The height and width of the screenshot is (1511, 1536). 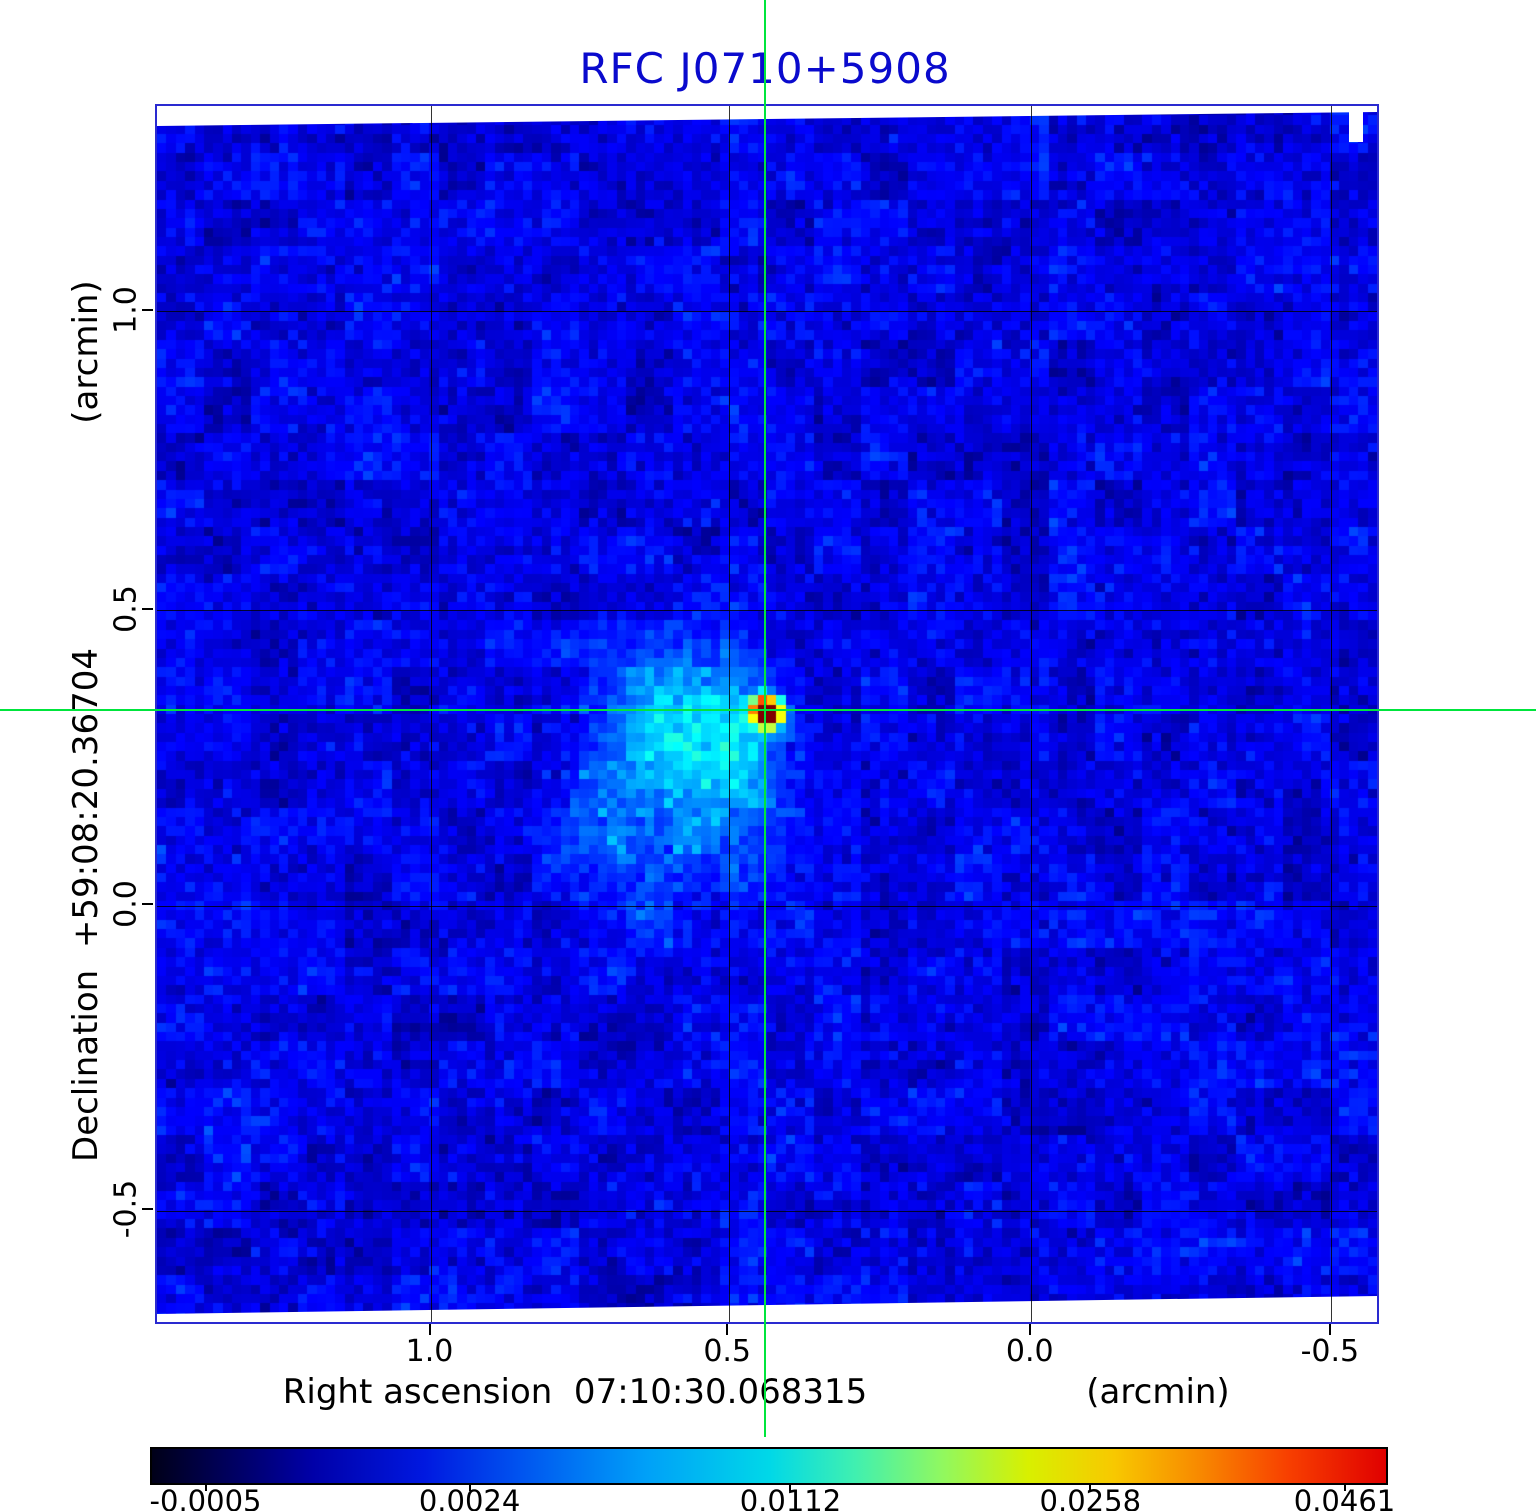 What do you see at coordinates (1090, 1497) in the screenshot?
I see `colorbar-tick-label: 0.0258` at bounding box center [1090, 1497].